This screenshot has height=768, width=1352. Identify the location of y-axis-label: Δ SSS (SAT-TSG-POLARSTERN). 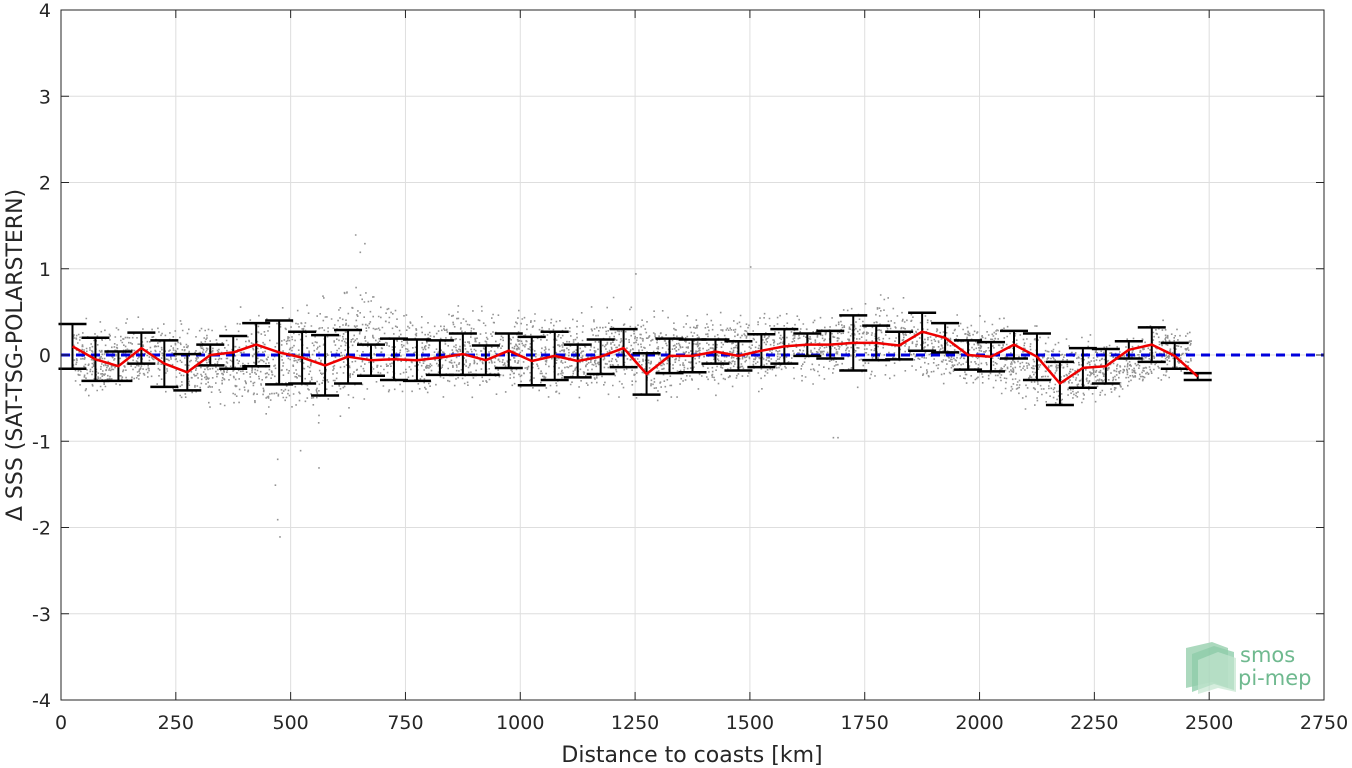
(15, 355).